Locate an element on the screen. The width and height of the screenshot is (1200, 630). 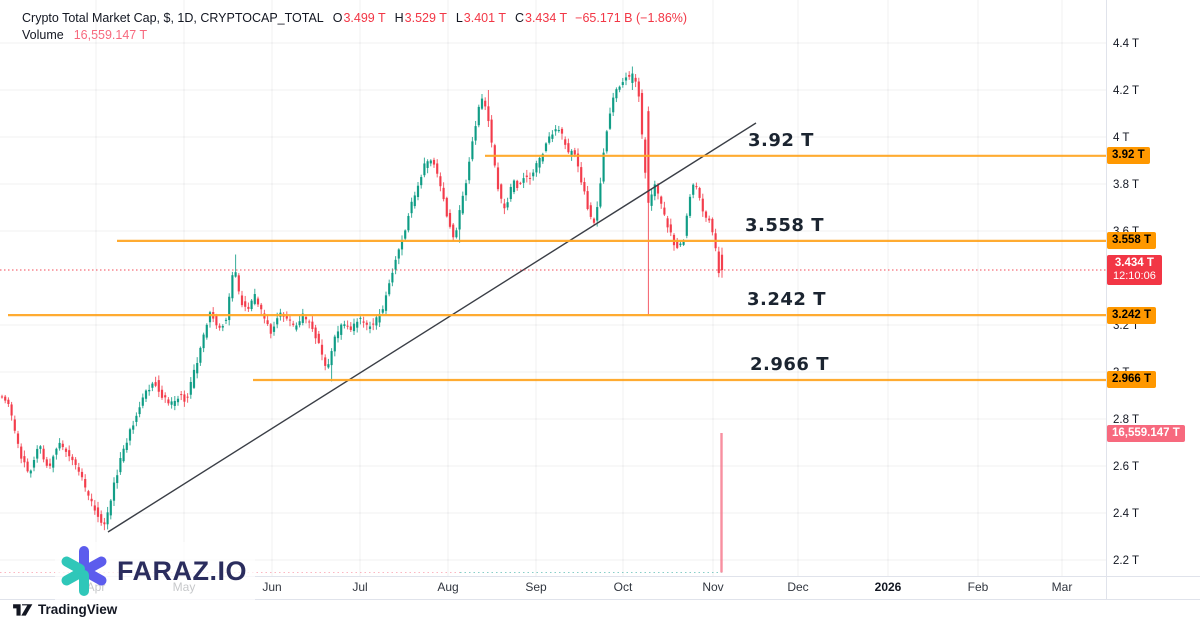
svg-text: 3.8 T is located at coordinates (1126, 185).